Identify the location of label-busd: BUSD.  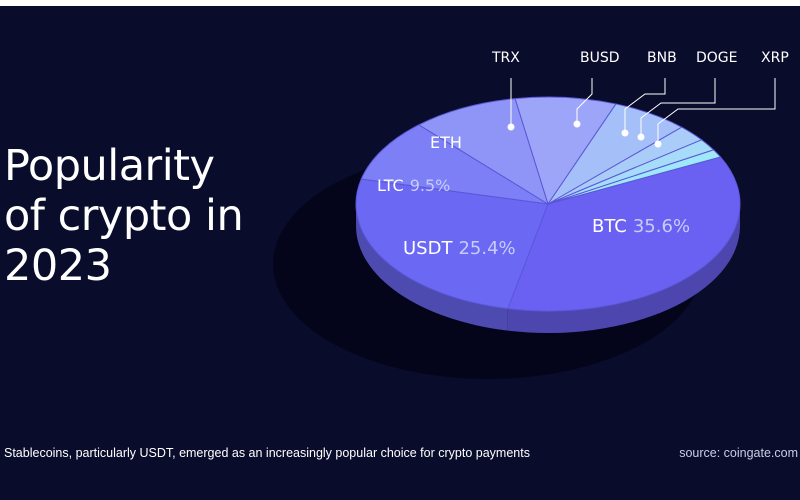
(600, 58).